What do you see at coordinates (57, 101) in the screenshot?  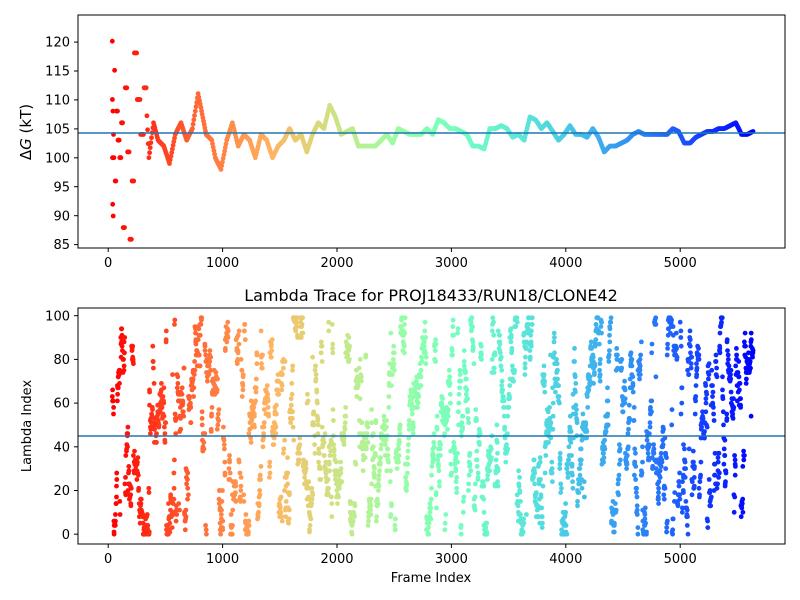 I see `delta-g-y-tick-label: 110` at bounding box center [57, 101].